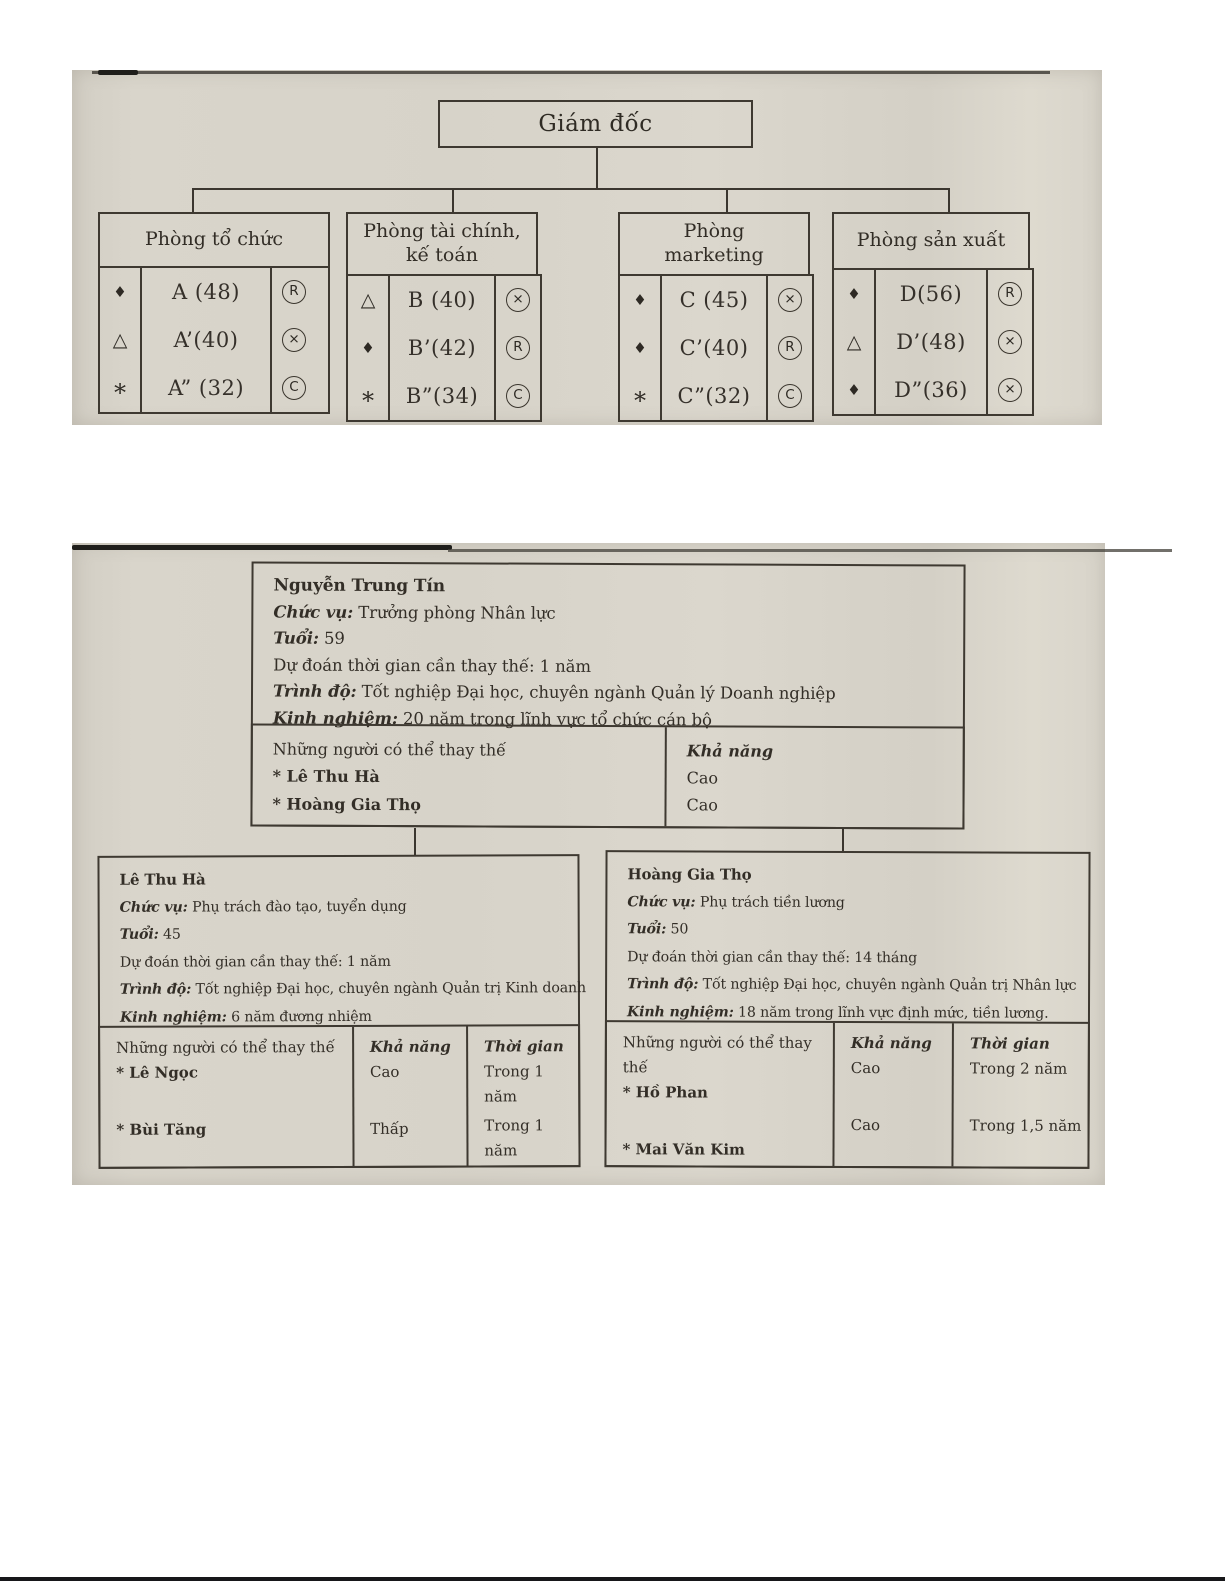 This screenshot has width=1225, height=1585. I want to click on person-column: B (40) B’(42) B”(34), so click(441, 348).